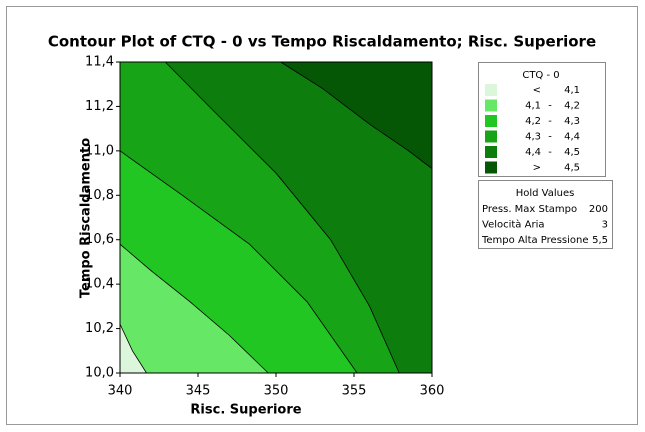  I want to click on legend-to: 4,4, so click(572, 137).